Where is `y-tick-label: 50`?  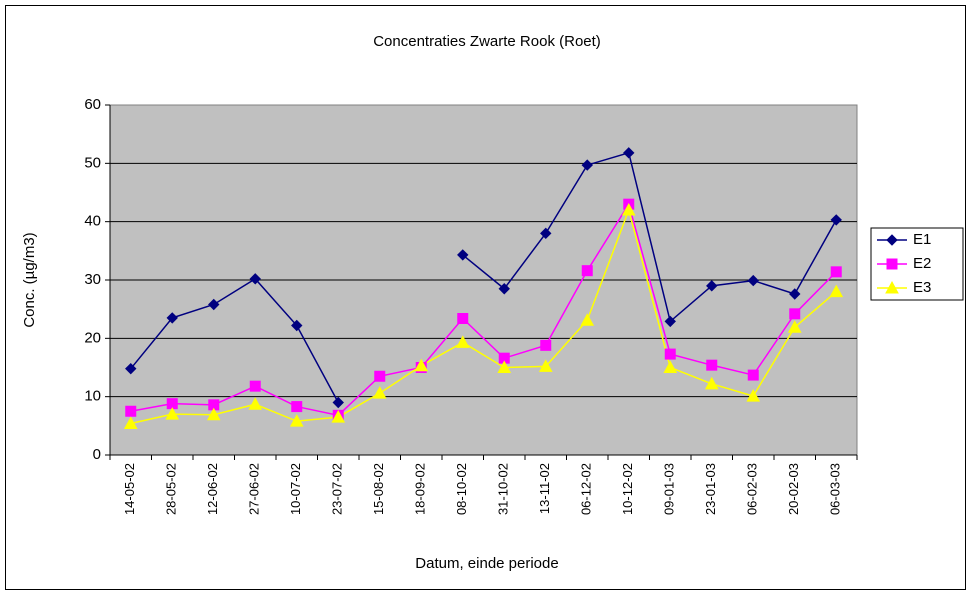
y-tick-label: 50 is located at coordinates (92, 162).